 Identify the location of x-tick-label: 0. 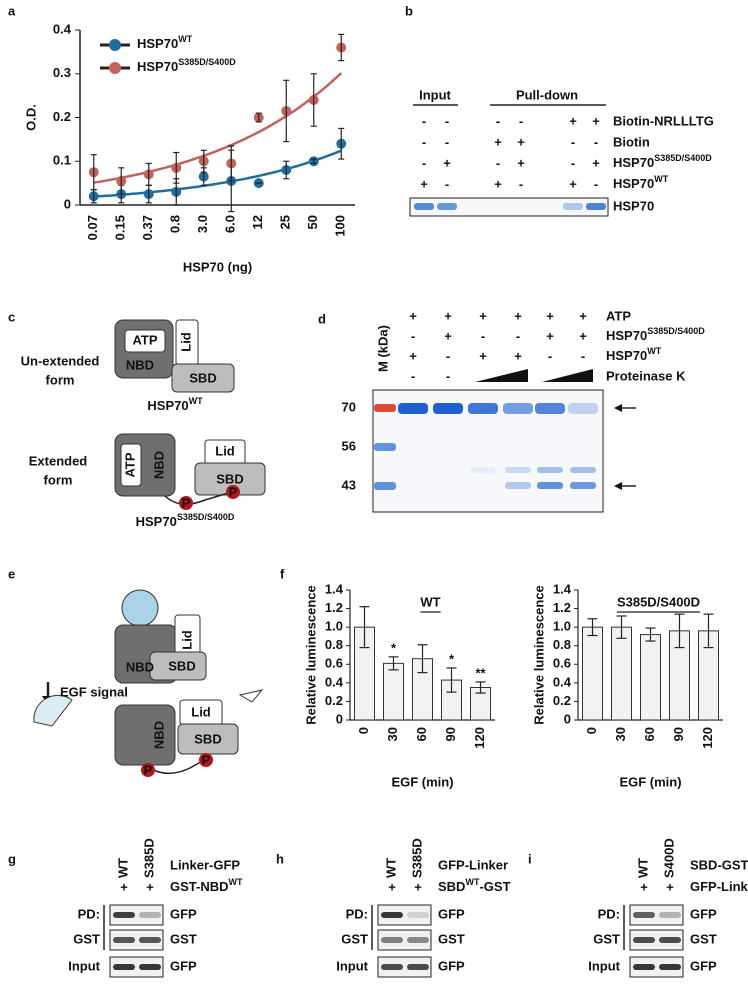
(363, 730).